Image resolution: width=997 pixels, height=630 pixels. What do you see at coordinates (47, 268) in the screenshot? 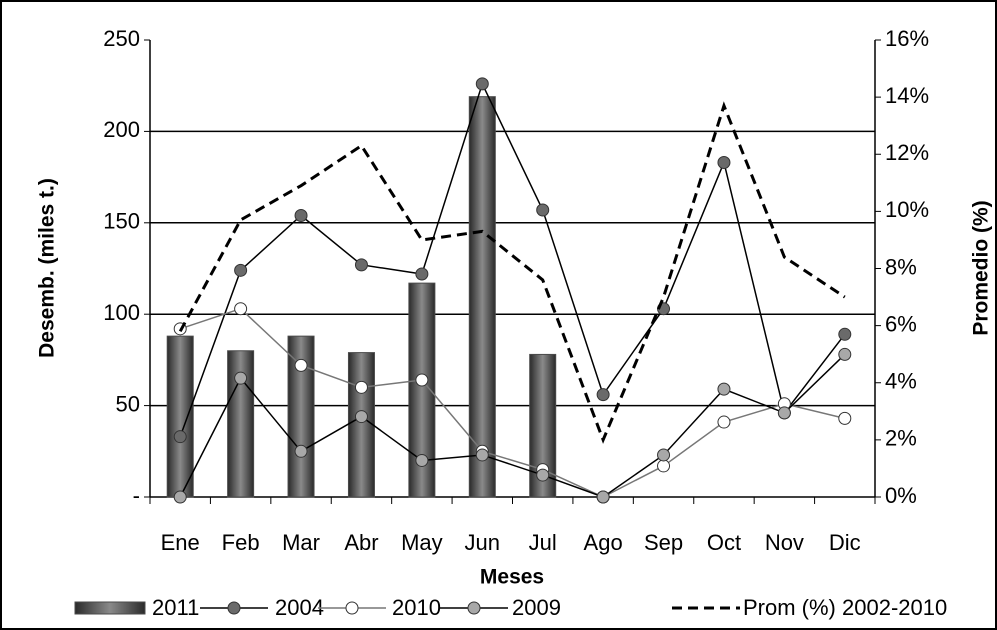
I see `y-axis-title: Desemb. (miles t.)` at bounding box center [47, 268].